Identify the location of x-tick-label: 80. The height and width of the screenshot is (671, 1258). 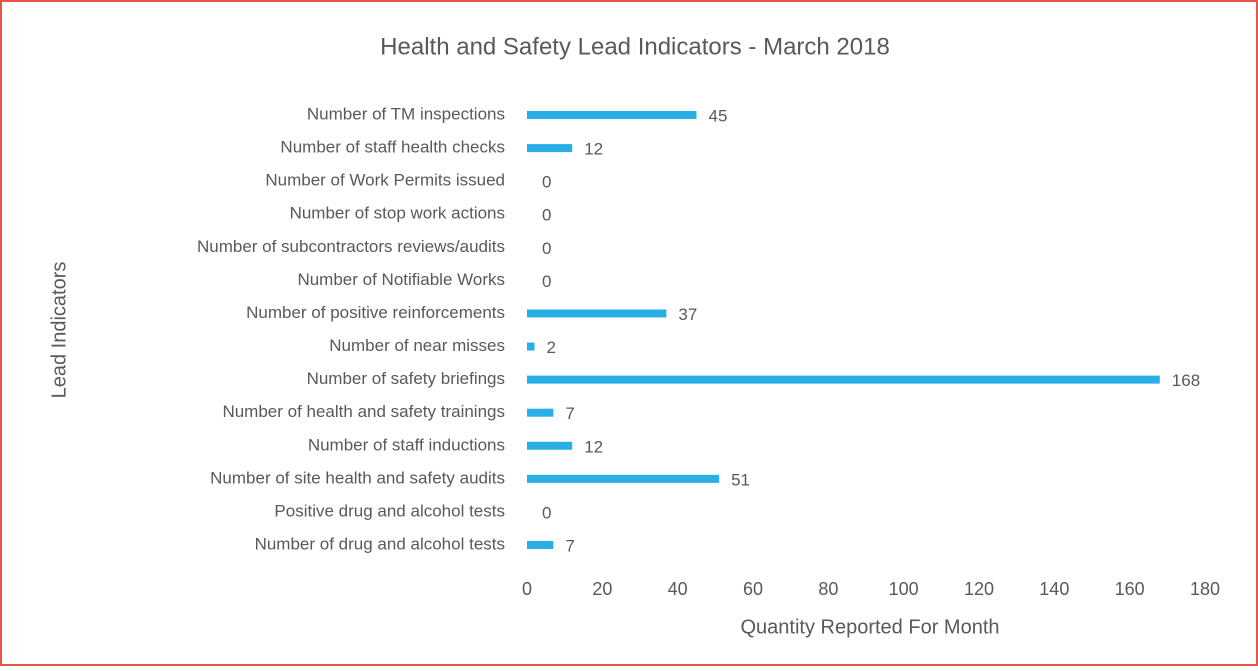
(828, 589).